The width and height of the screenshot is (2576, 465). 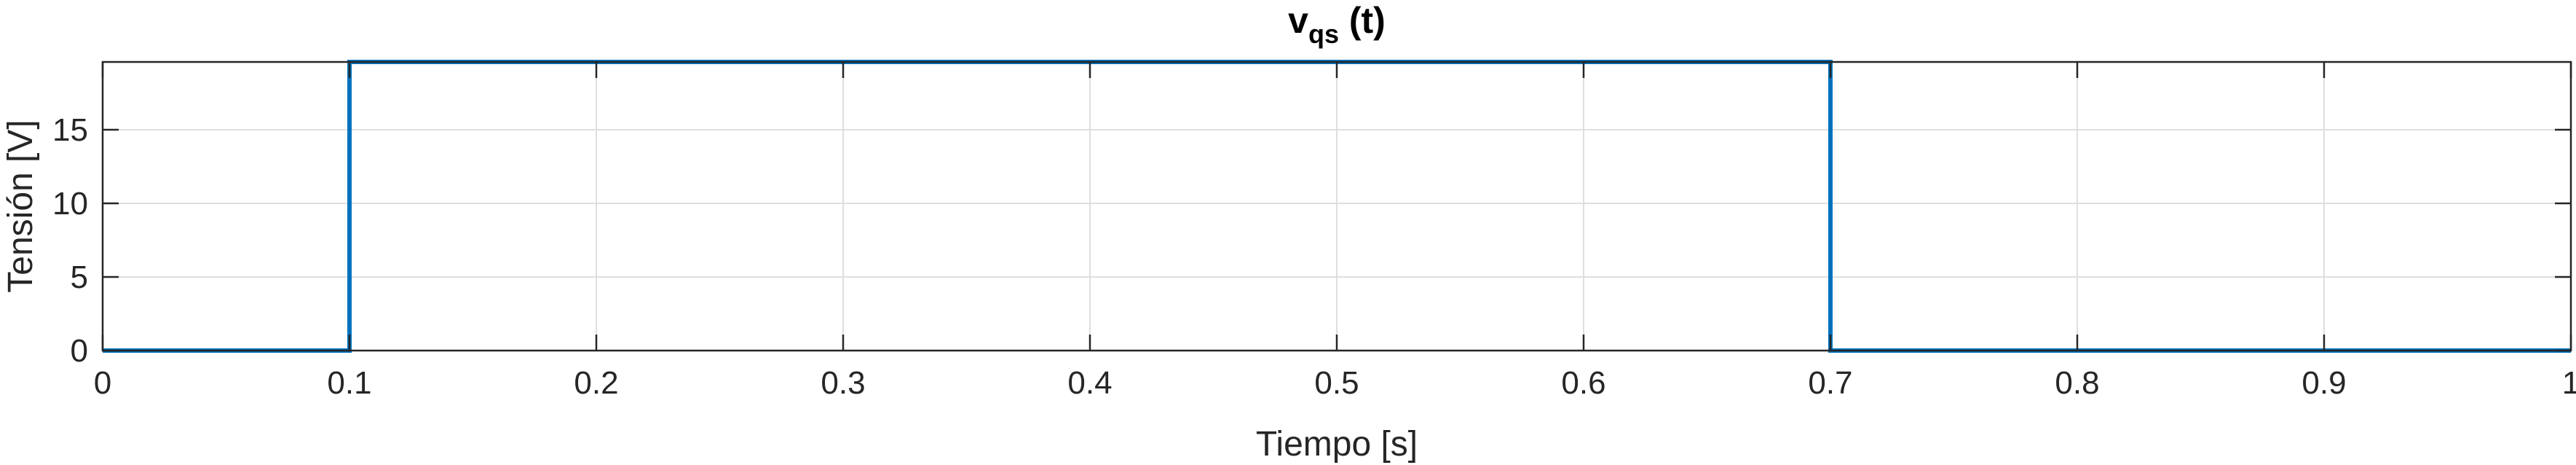 What do you see at coordinates (102, 383) in the screenshot?
I see `x-tick-label: 0` at bounding box center [102, 383].